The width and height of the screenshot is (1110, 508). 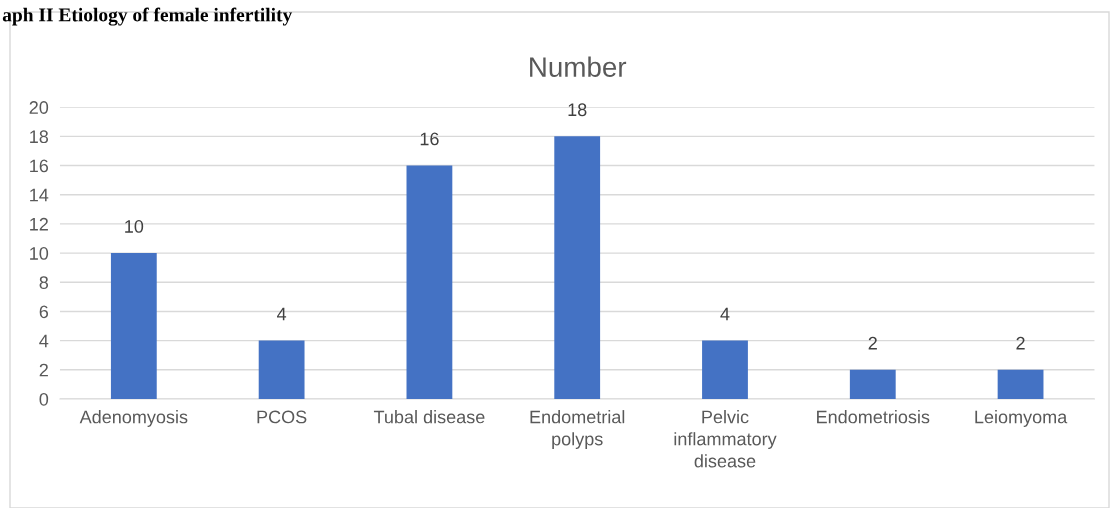 I want to click on x-tick-label: Leiomyoma, so click(x=1021, y=418).